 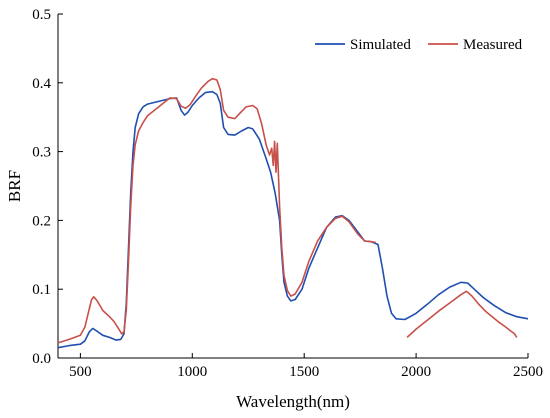 What do you see at coordinates (380, 45) in the screenshot?
I see `legend-label: Simulated` at bounding box center [380, 45].